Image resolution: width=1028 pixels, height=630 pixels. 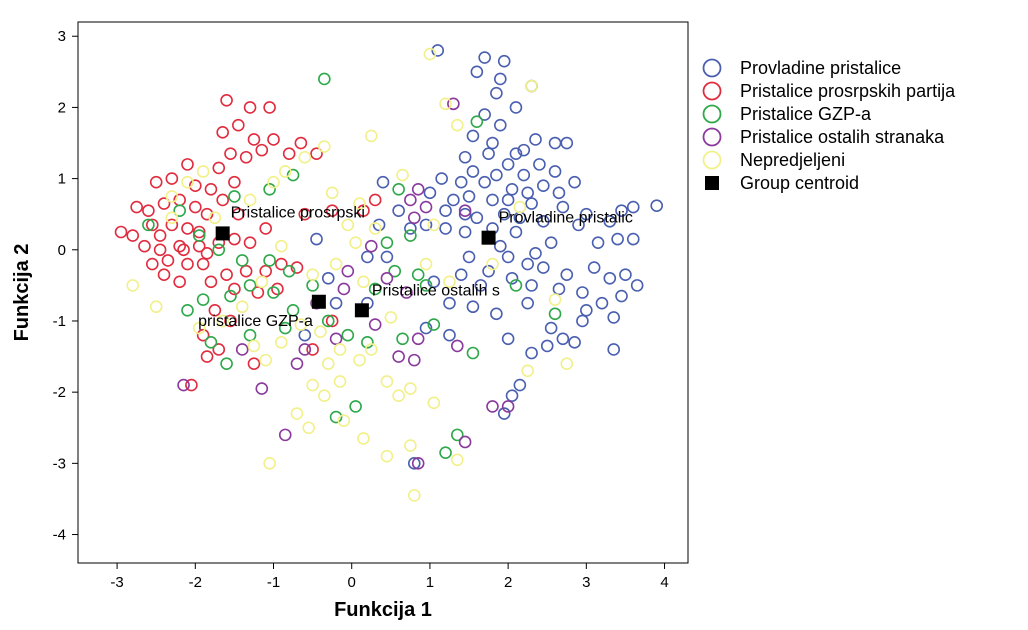 I want to click on legend-entry-label: Pristalice prosrpskih partija, so click(x=848, y=91).